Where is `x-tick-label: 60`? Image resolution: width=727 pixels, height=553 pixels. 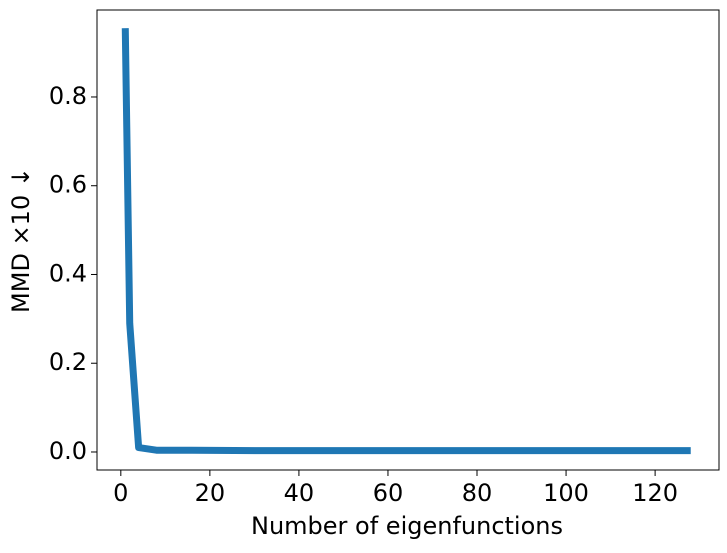 x-tick-label: 60 is located at coordinates (388, 493).